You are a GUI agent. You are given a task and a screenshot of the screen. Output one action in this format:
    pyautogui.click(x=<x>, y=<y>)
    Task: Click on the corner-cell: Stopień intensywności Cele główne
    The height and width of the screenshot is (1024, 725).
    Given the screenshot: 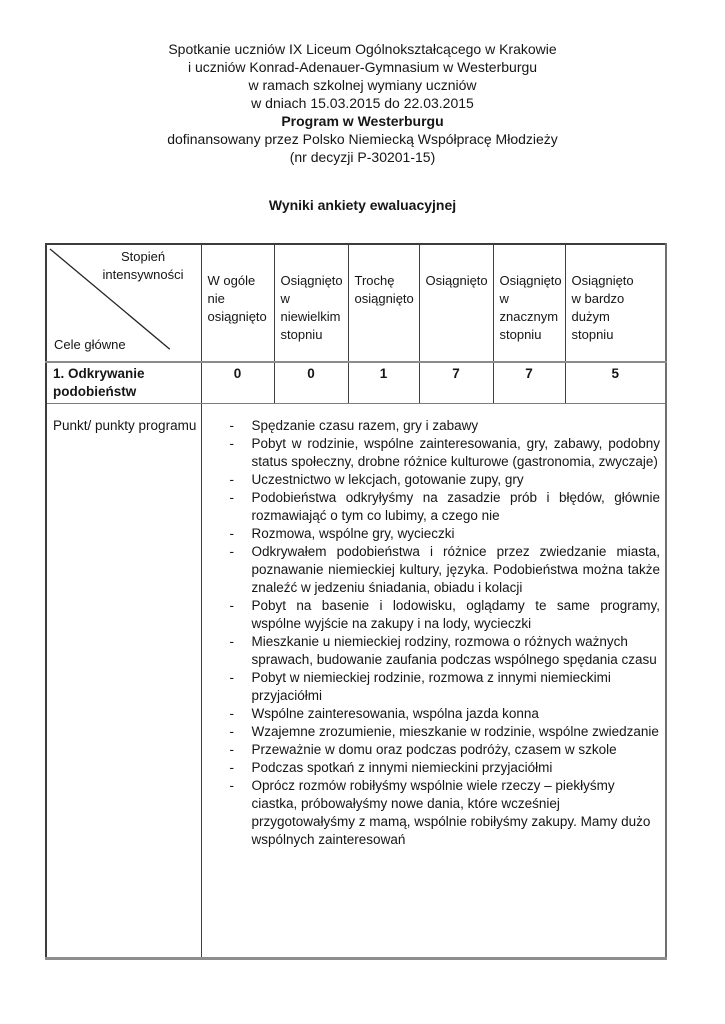 What is the action you would take?
    pyautogui.click(x=123, y=303)
    